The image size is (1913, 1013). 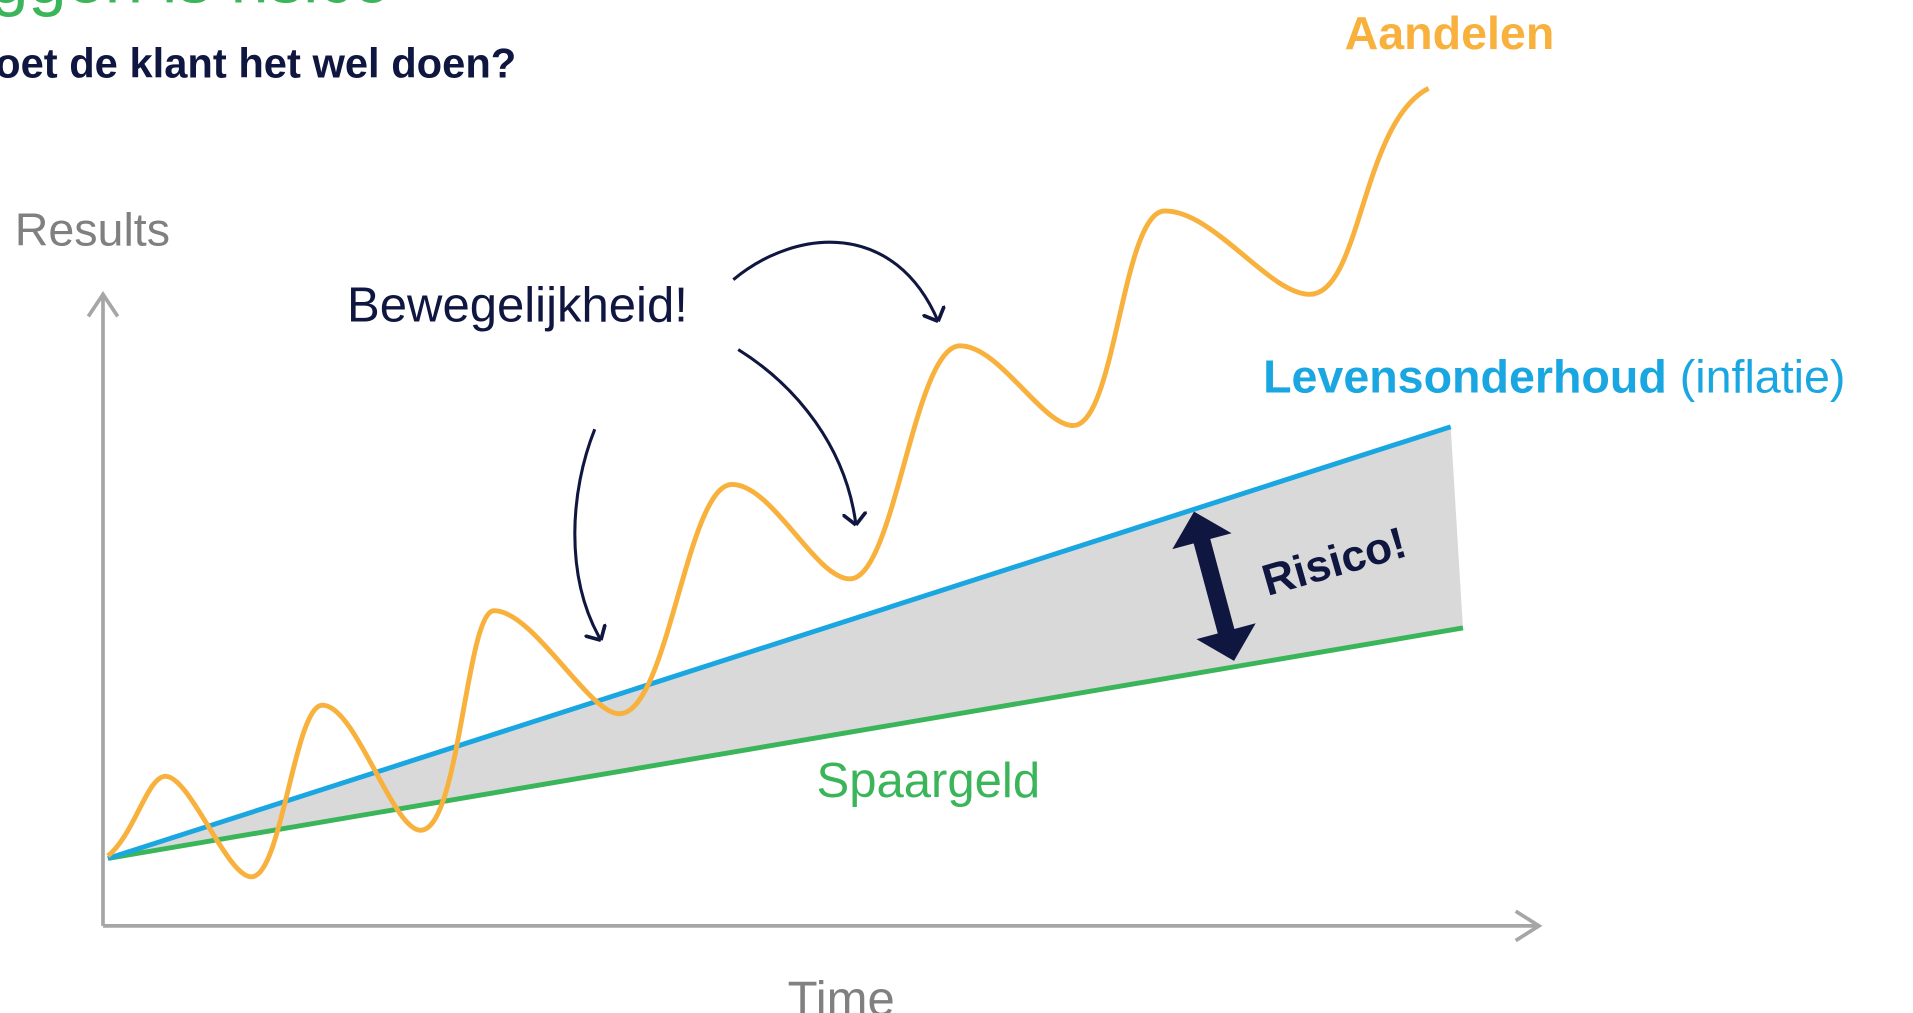 I want to click on risk-arrow, so click(x=1214, y=586).